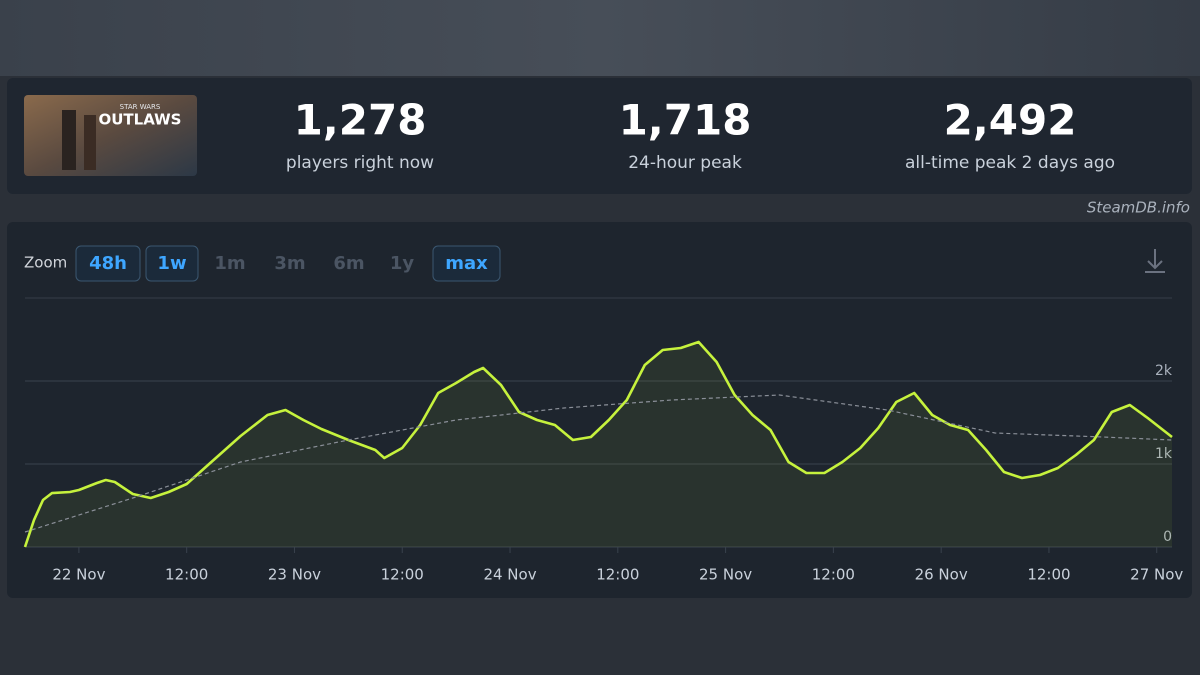 The image size is (1200, 675). Describe the element at coordinates (941, 575) in the screenshot. I see `x-tick-label: 26 Nov` at that location.